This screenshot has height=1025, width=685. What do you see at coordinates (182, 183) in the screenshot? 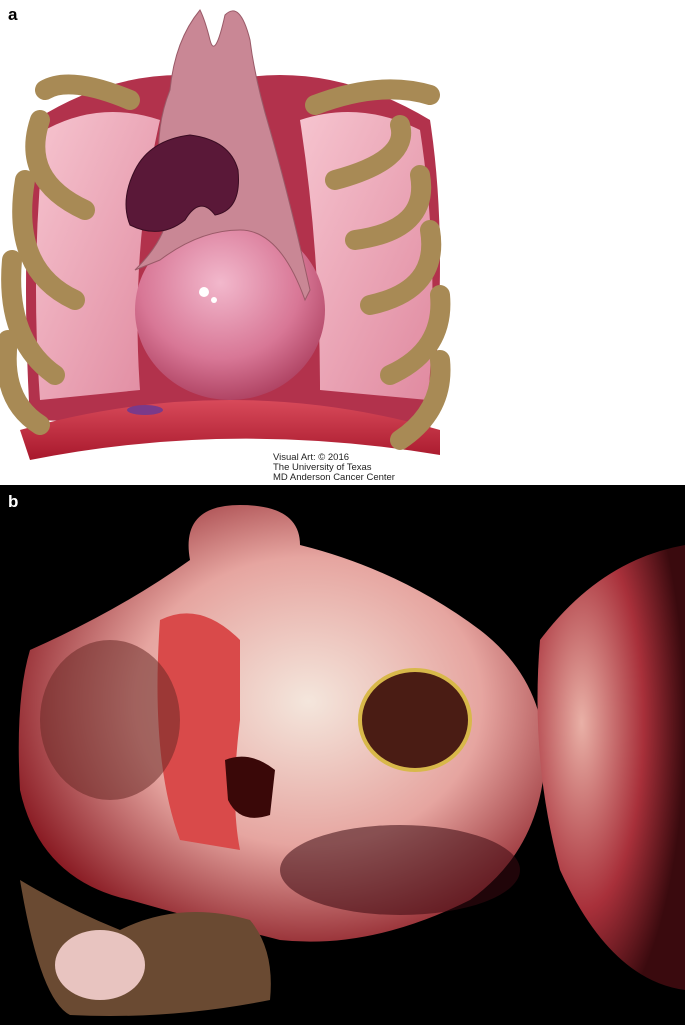
I see `tumor` at bounding box center [182, 183].